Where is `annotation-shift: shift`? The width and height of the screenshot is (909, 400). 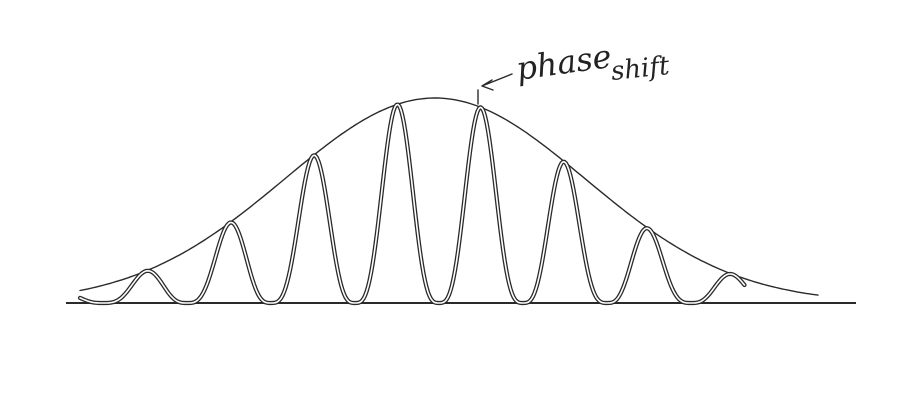
annotation-shift: shift is located at coordinates (641, 69).